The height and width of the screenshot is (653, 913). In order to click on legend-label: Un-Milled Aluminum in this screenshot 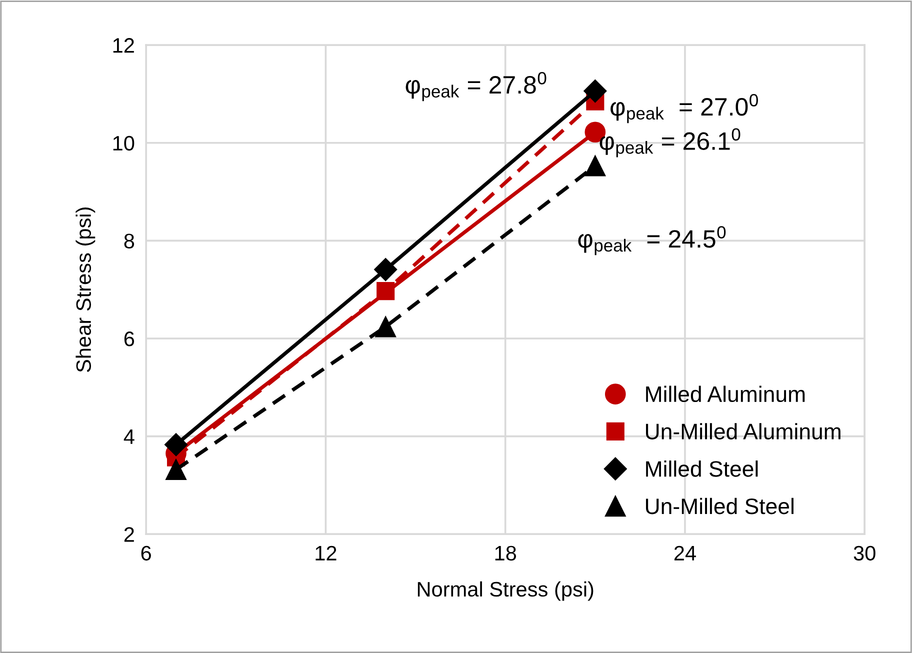, I will do `click(743, 431)`.